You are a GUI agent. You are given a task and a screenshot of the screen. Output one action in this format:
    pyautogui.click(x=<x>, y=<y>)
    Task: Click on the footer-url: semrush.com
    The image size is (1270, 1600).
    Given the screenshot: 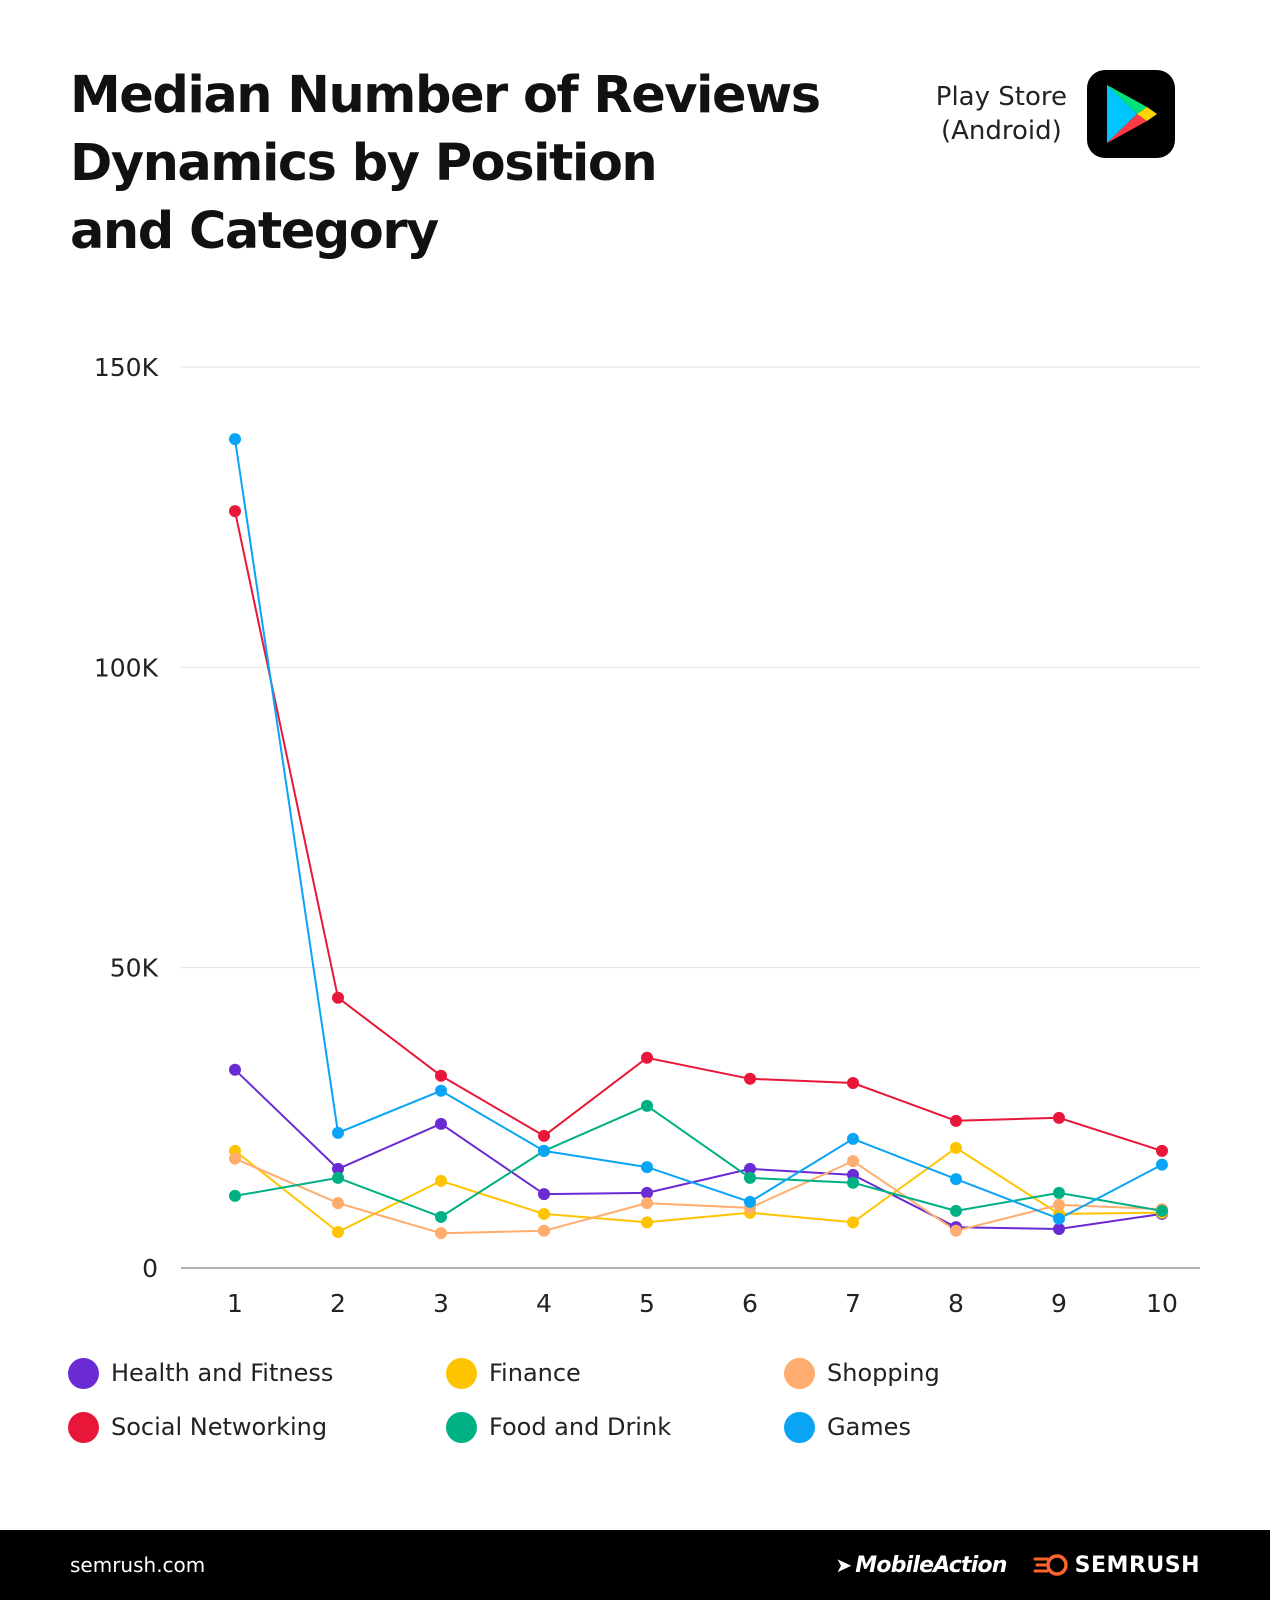 What is the action you would take?
    pyautogui.click(x=138, y=1565)
    